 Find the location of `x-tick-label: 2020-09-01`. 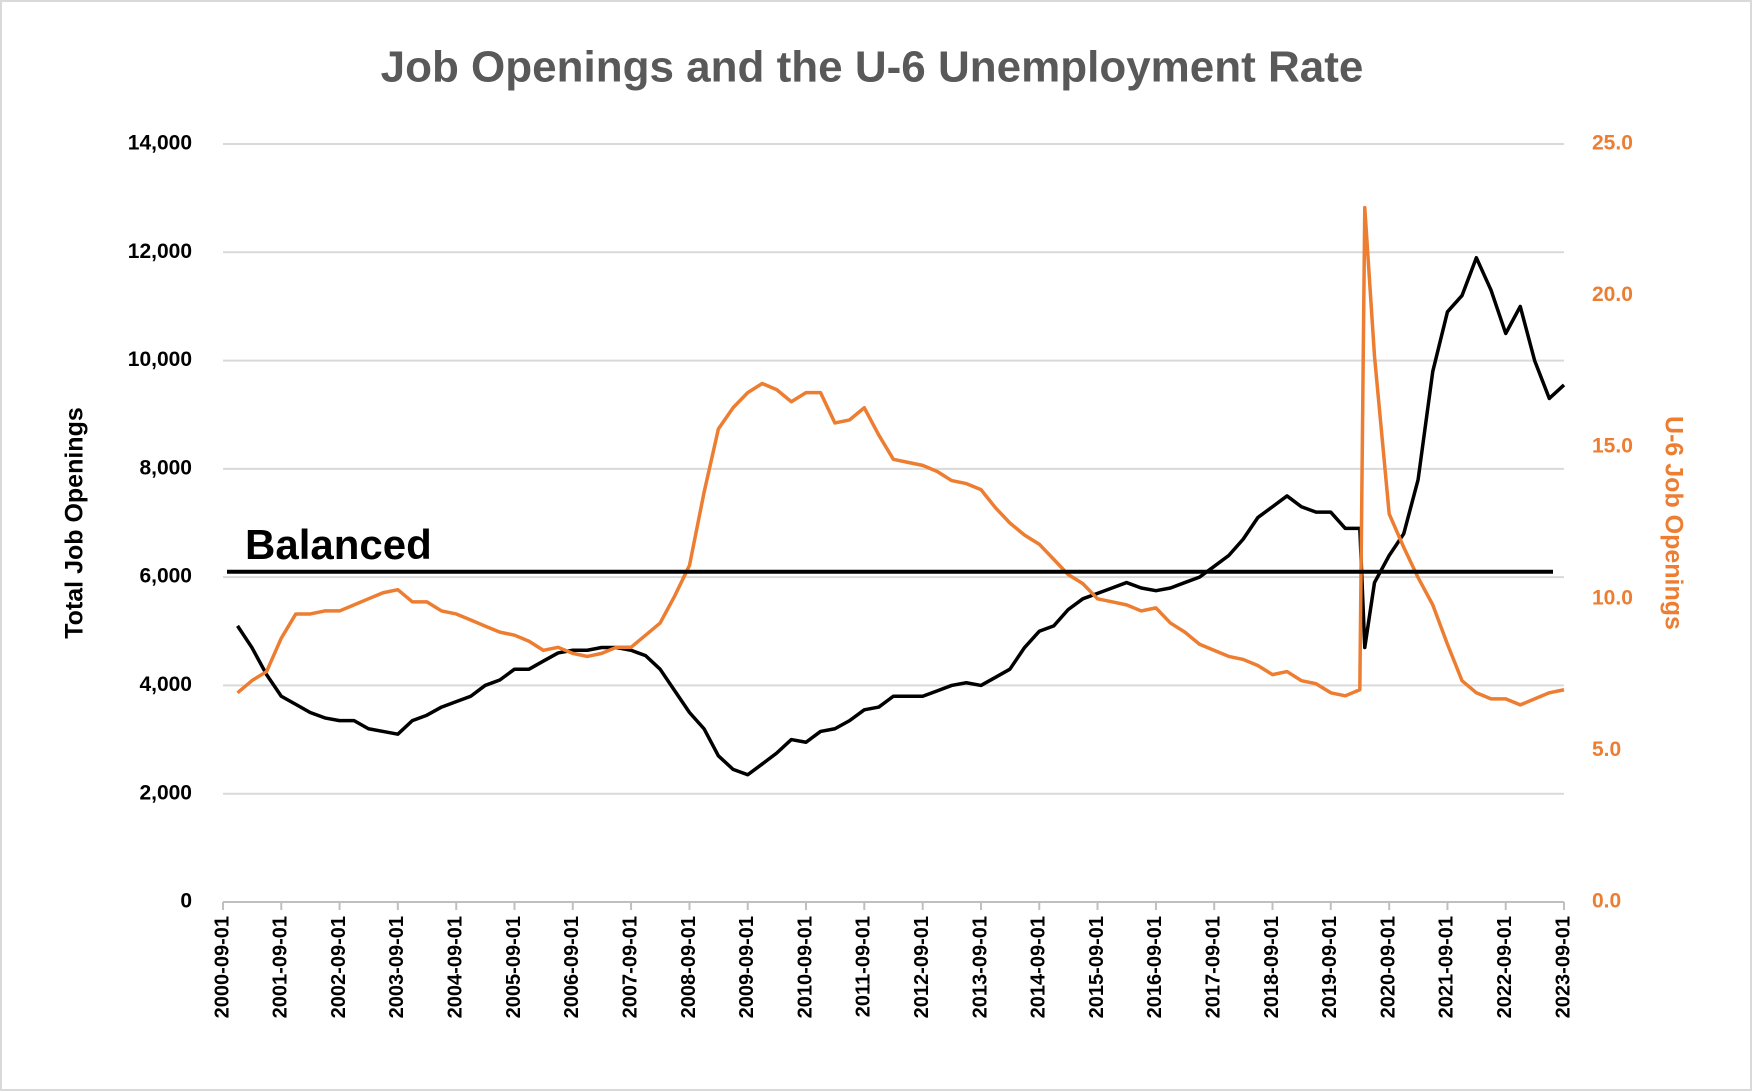

x-tick-label: 2020-09-01 is located at coordinates (1388, 967).